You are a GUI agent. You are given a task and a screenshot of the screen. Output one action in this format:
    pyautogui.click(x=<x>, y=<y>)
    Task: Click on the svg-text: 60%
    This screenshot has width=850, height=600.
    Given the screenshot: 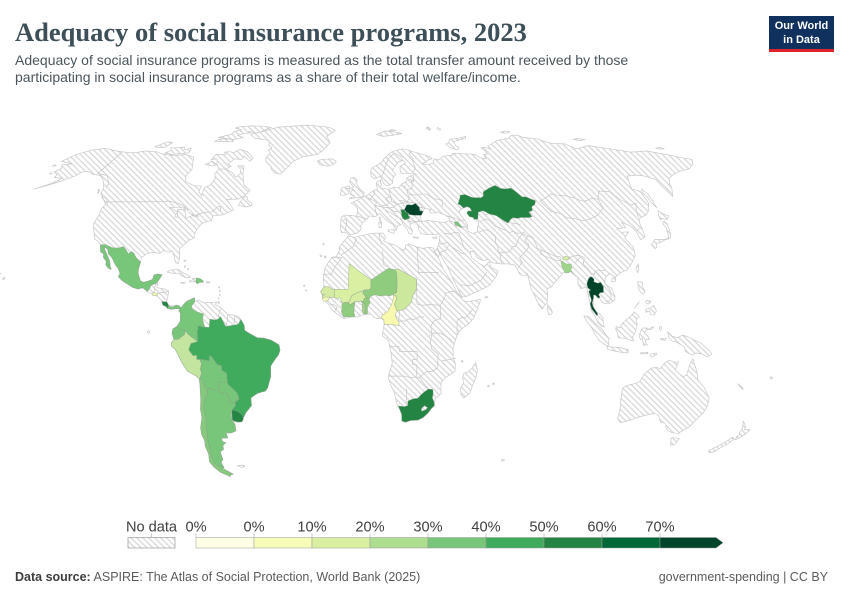 What is the action you would take?
    pyautogui.click(x=601, y=528)
    